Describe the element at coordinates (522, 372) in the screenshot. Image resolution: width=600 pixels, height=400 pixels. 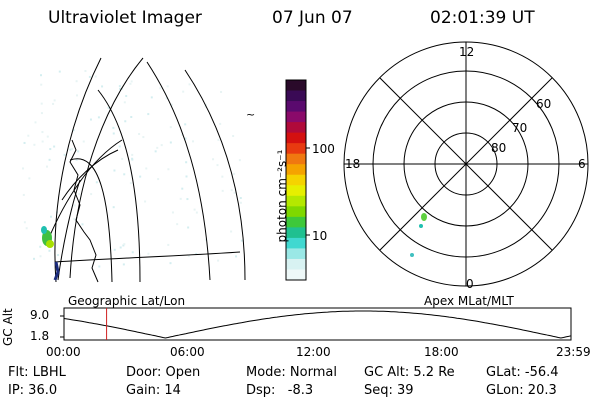
I see `status-glat: GLat: -56.4` at that location.